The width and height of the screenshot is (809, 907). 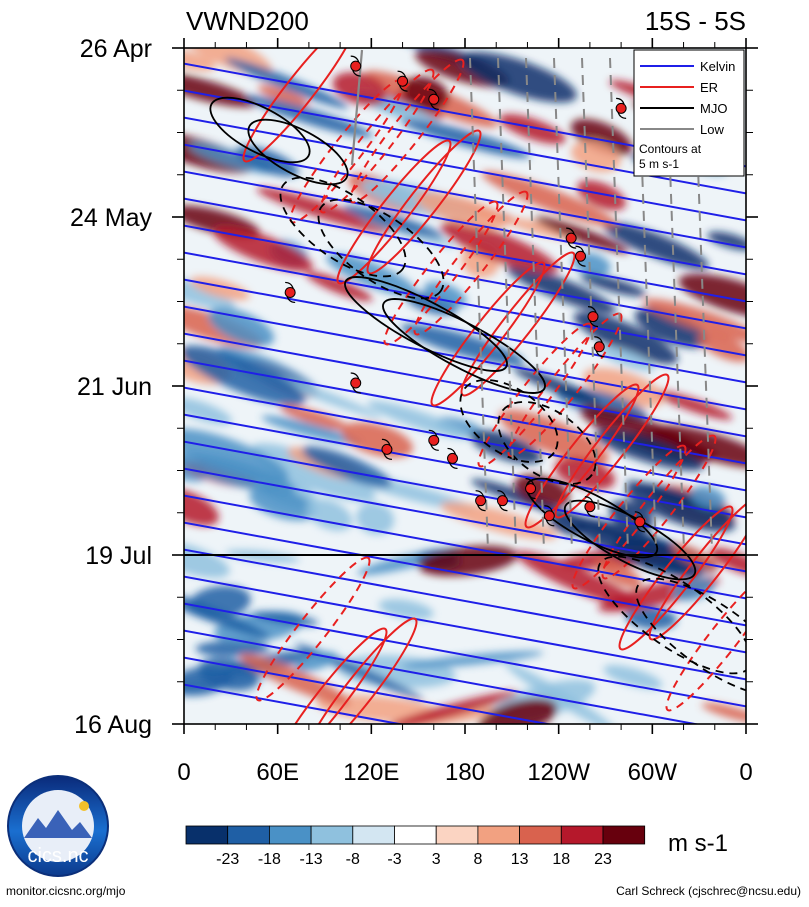 What do you see at coordinates (227, 859) in the screenshot?
I see `colorbar-label: -23` at bounding box center [227, 859].